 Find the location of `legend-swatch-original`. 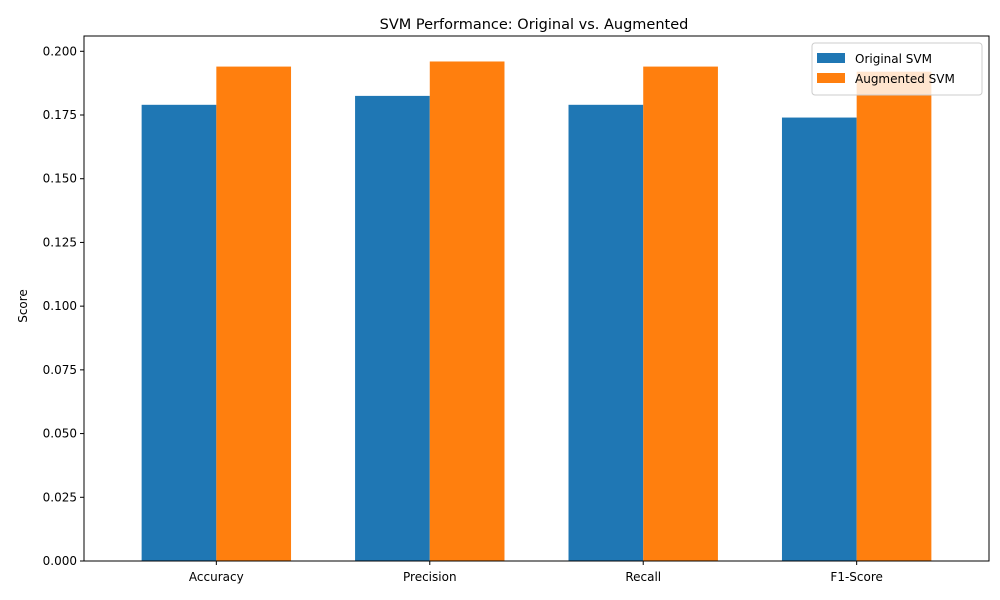

legend-swatch-original is located at coordinates (831, 58).